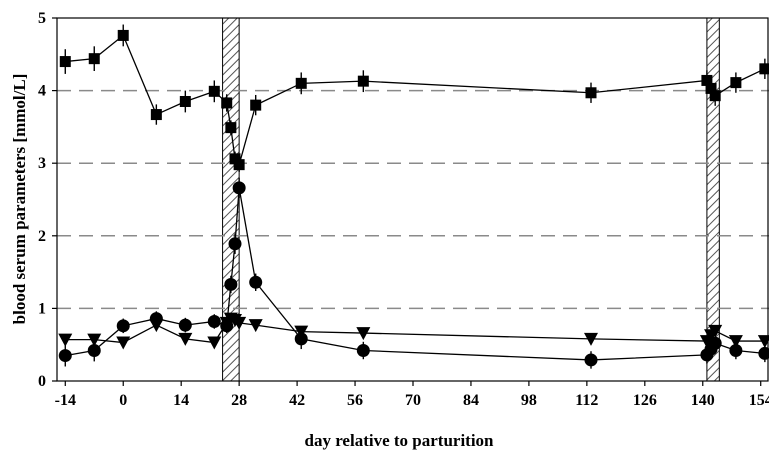 This screenshot has height=458, width=769. Describe the element at coordinates (759, 400) in the screenshot. I see `x-tick-label-154: 154` at that location.